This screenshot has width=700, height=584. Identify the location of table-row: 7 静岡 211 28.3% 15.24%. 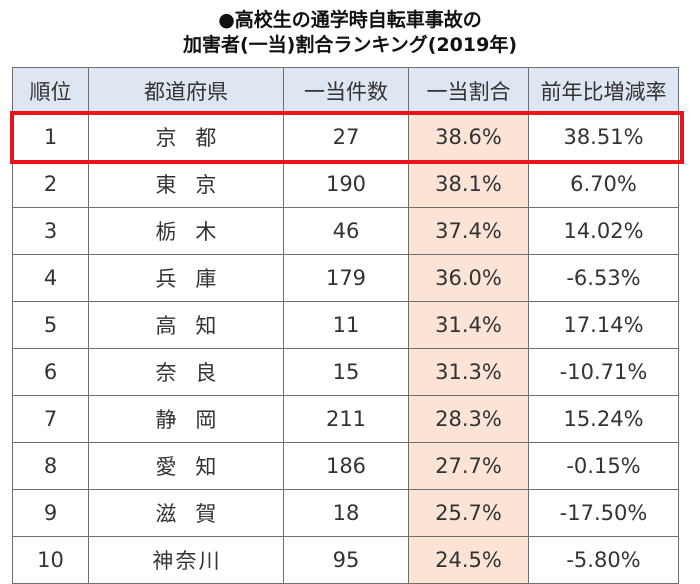
(345, 419).